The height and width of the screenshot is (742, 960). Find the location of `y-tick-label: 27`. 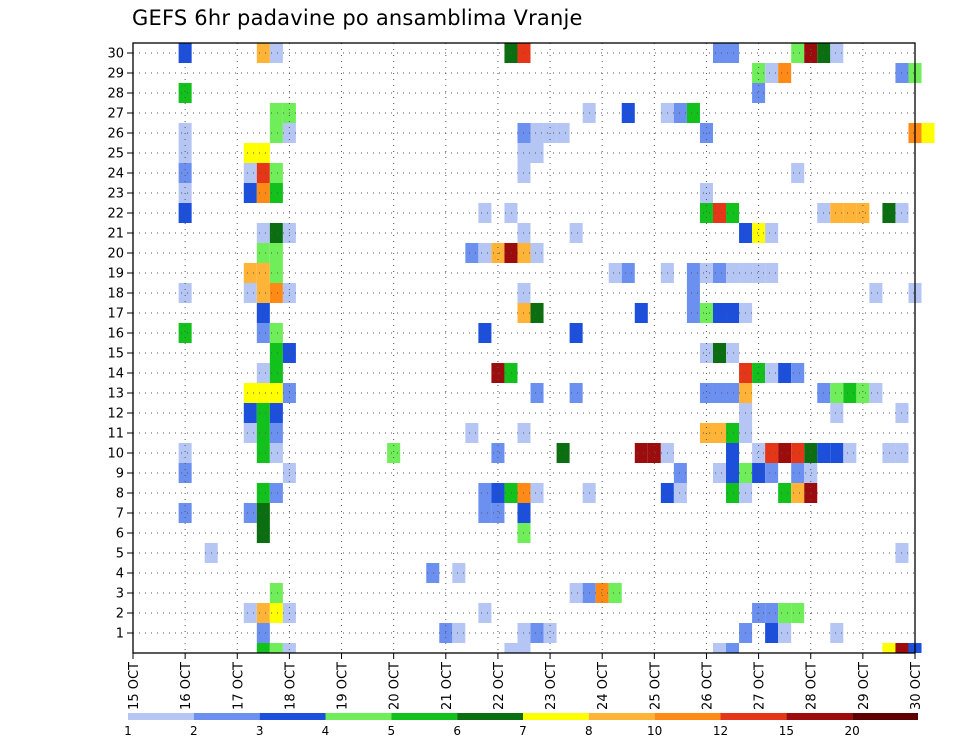

y-tick-label: 27 is located at coordinates (115, 114).